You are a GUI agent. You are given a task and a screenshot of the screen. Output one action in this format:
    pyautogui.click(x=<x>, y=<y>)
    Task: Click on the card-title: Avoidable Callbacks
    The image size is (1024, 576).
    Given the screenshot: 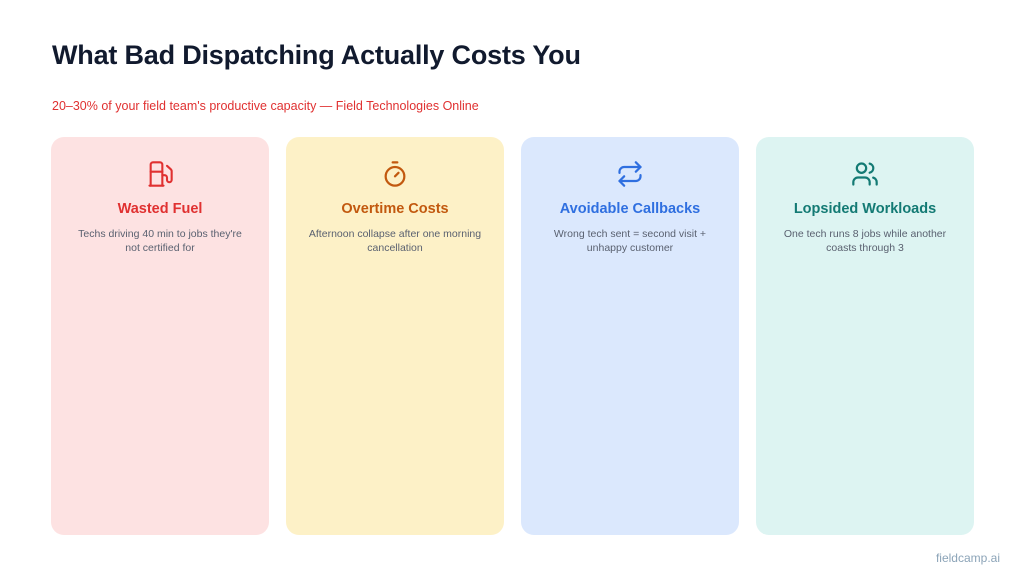 What is the action you would take?
    pyautogui.click(x=630, y=209)
    